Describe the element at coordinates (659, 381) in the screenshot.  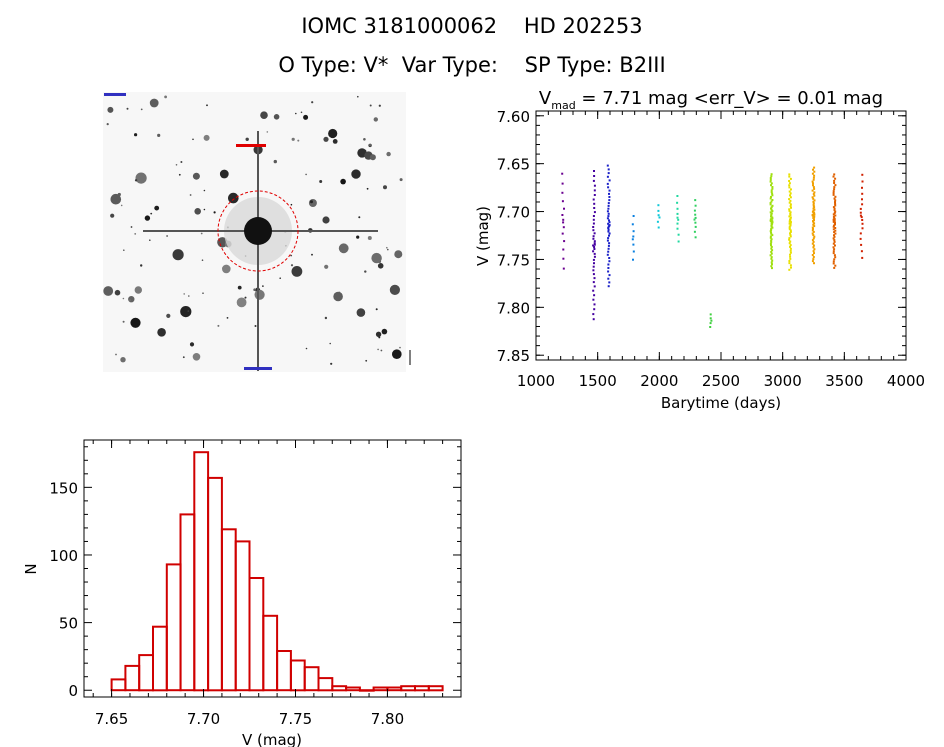
I see `x-tick-label: 2000` at that location.